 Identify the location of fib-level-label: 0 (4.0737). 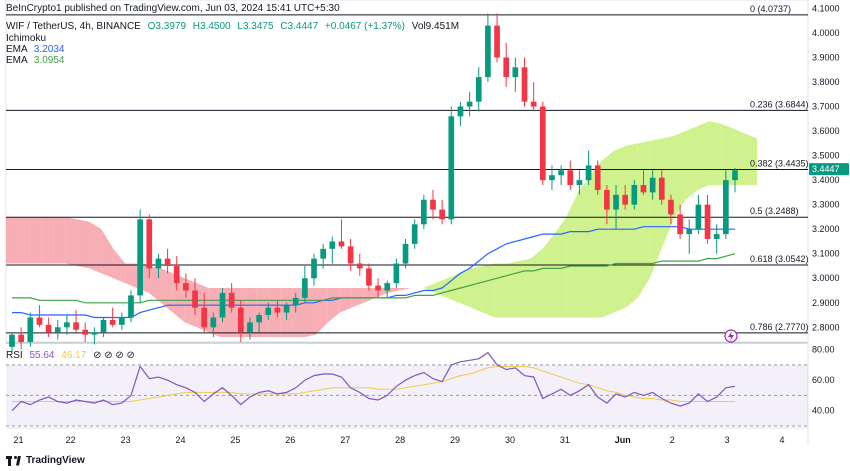
(770, 9).